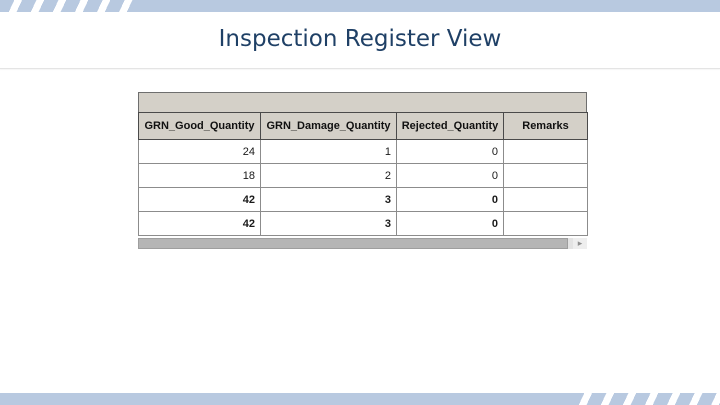  What do you see at coordinates (353, 243) in the screenshot?
I see `scrollbar-thumb` at bounding box center [353, 243].